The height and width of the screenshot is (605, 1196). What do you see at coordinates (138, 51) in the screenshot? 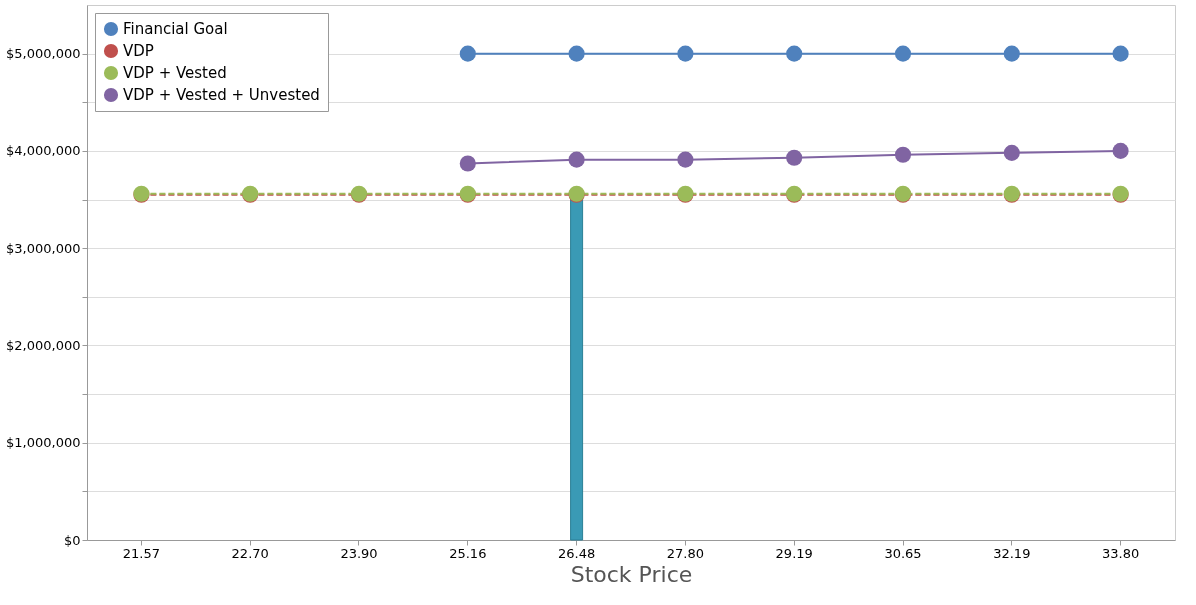
I see `legend-label: VDP` at bounding box center [138, 51].